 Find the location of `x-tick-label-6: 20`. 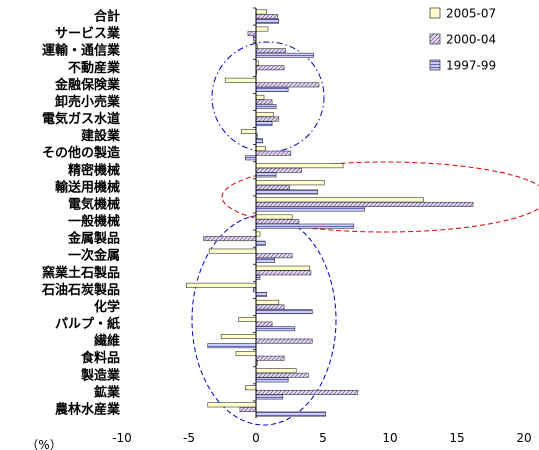

x-tick-label-6: 20 is located at coordinates (523, 438).